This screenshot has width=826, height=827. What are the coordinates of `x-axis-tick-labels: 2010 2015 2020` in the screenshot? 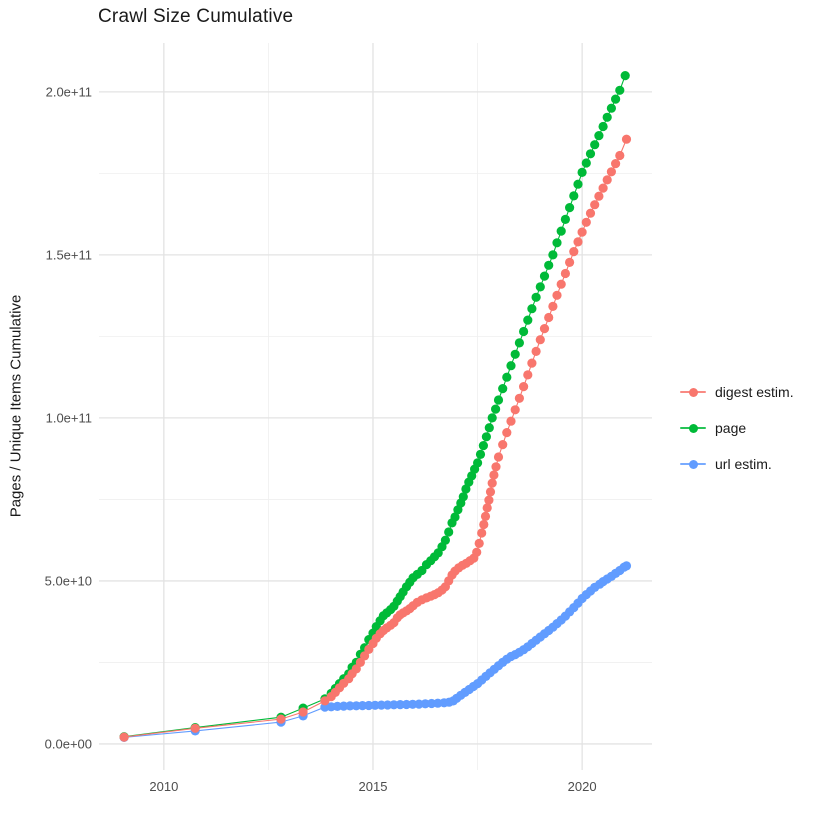 It's located at (372, 786).